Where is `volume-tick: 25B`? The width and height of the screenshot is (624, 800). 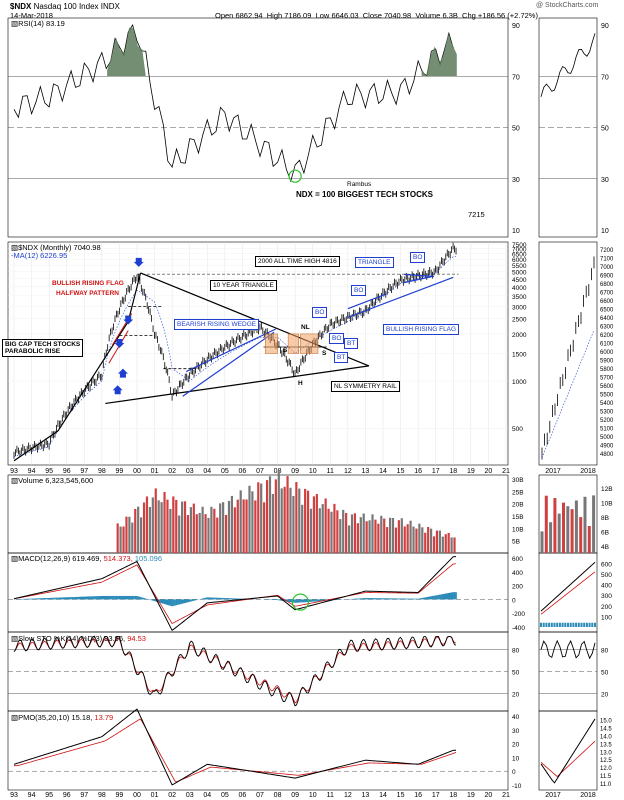 volume-tick: 25B is located at coordinates (518, 492).